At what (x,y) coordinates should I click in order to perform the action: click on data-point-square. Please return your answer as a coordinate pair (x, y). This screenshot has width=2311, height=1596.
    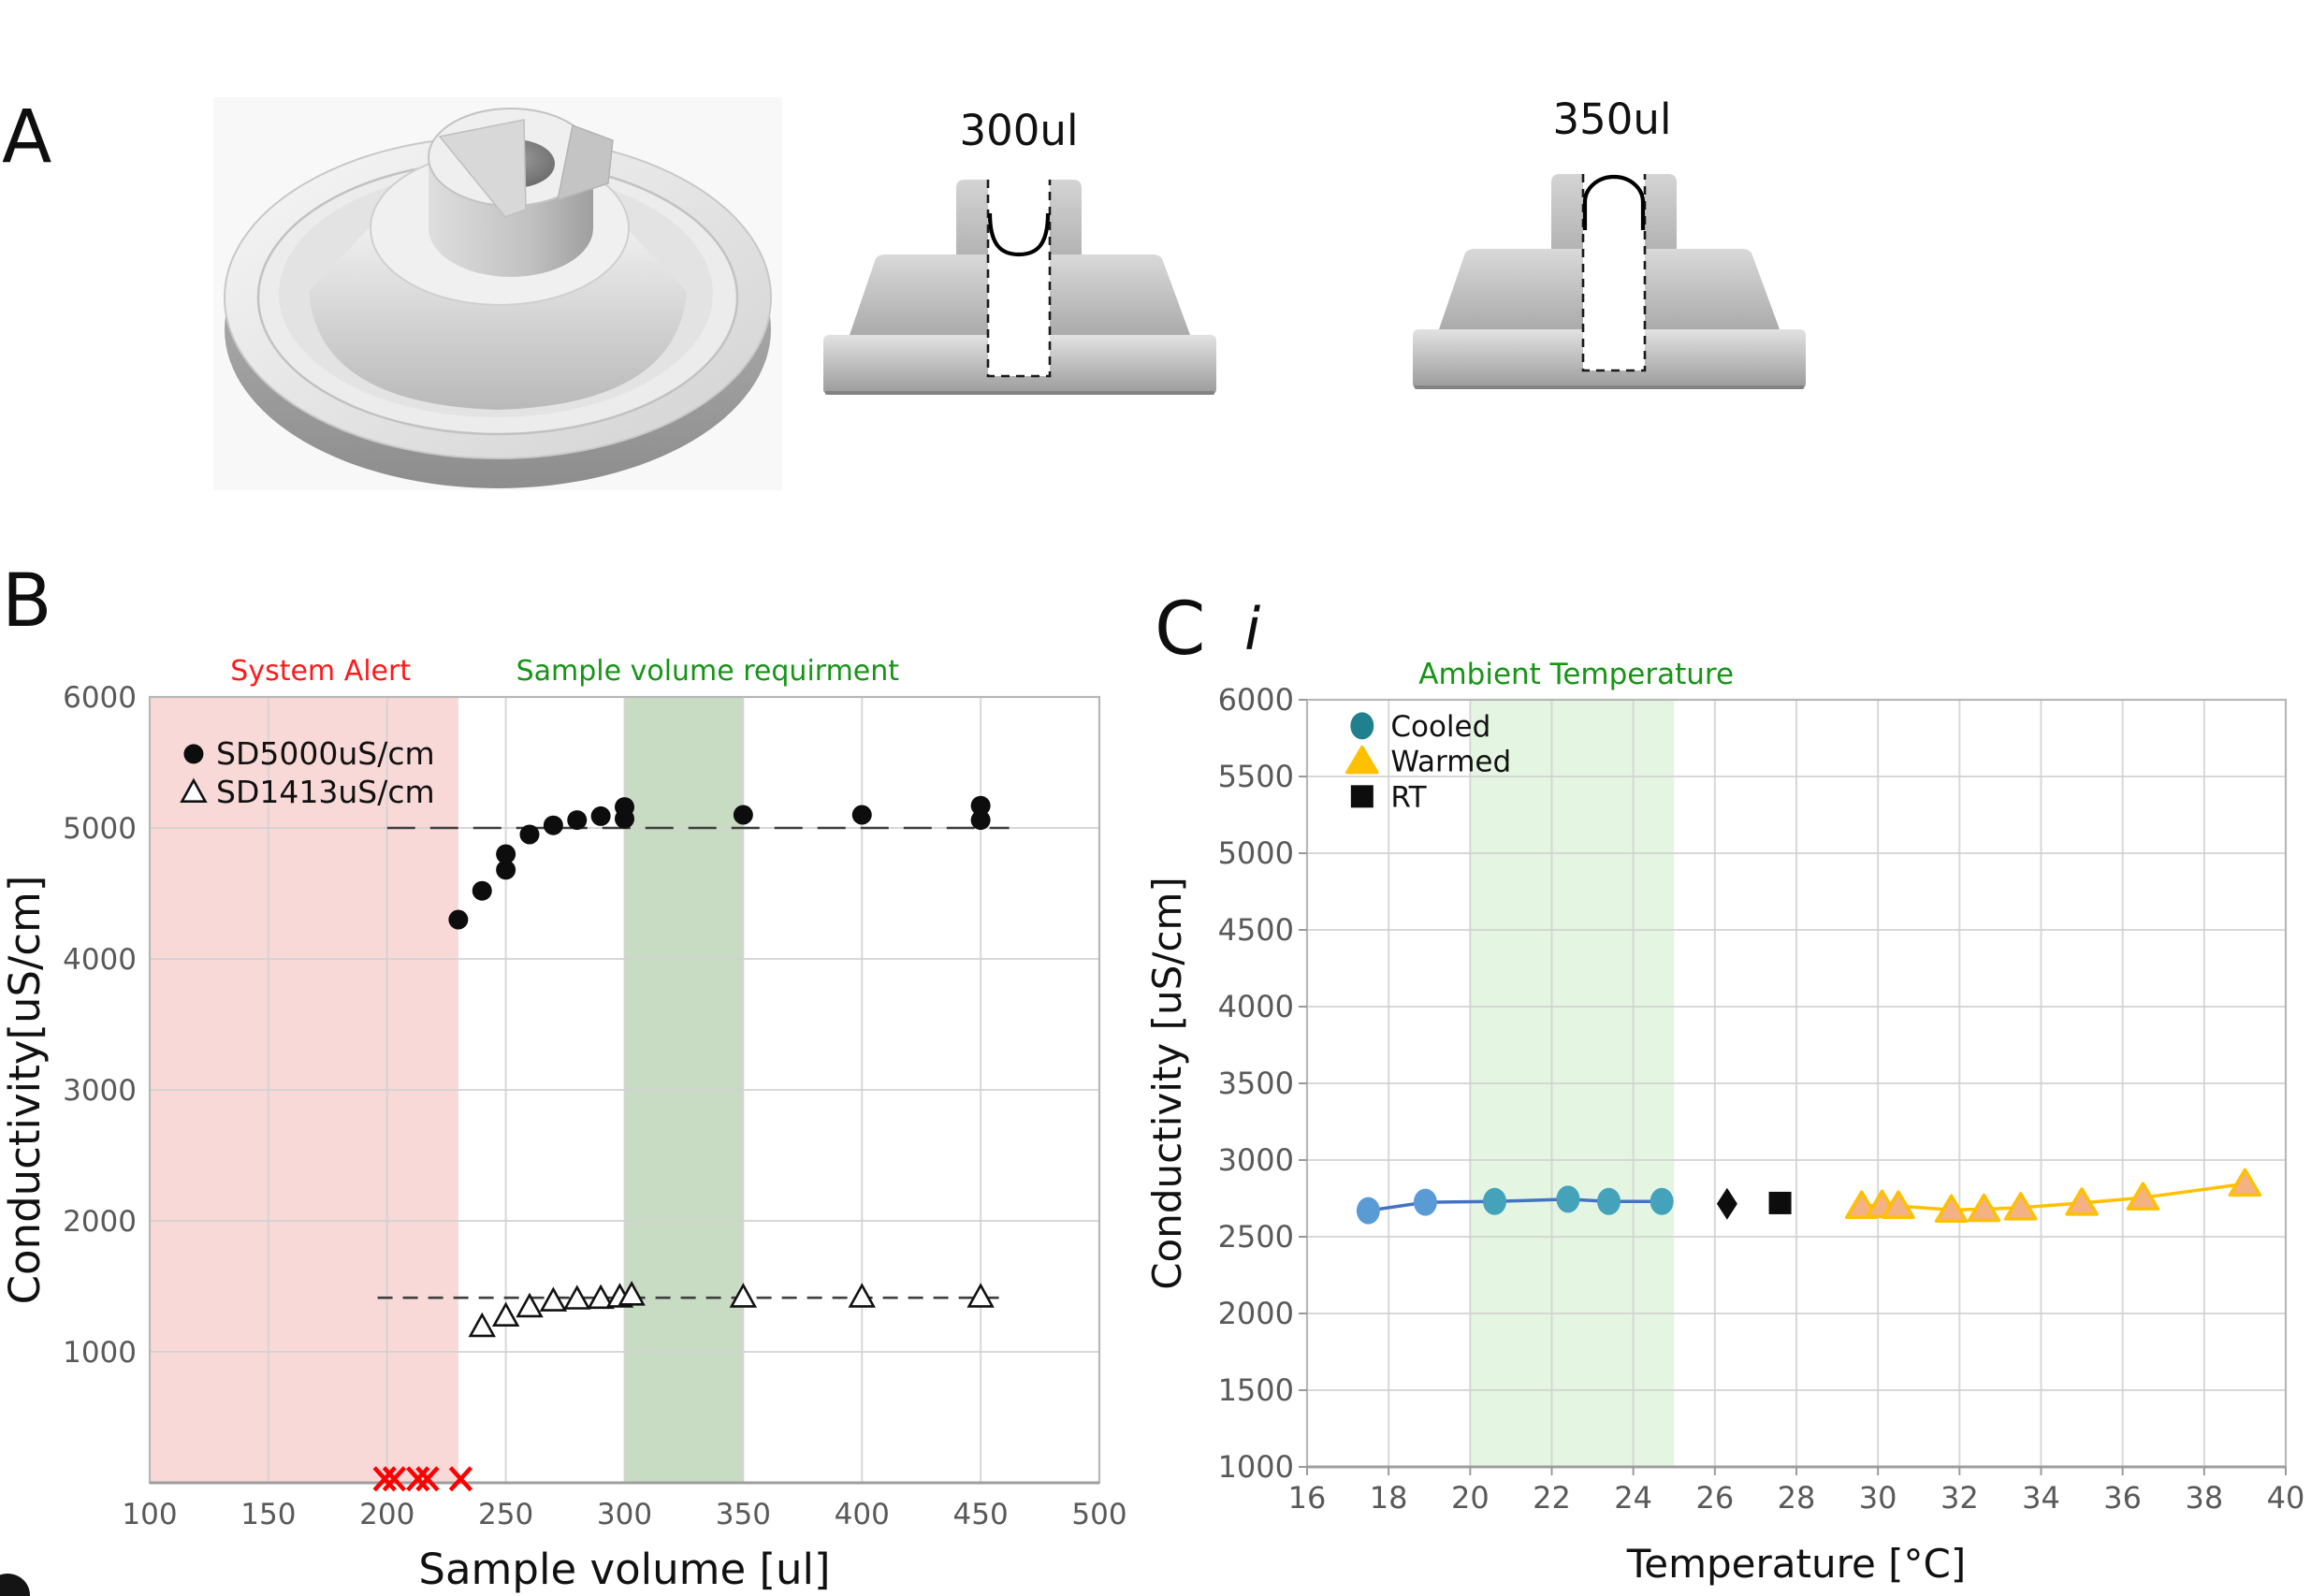
    Looking at the image, I should click on (1362, 796).